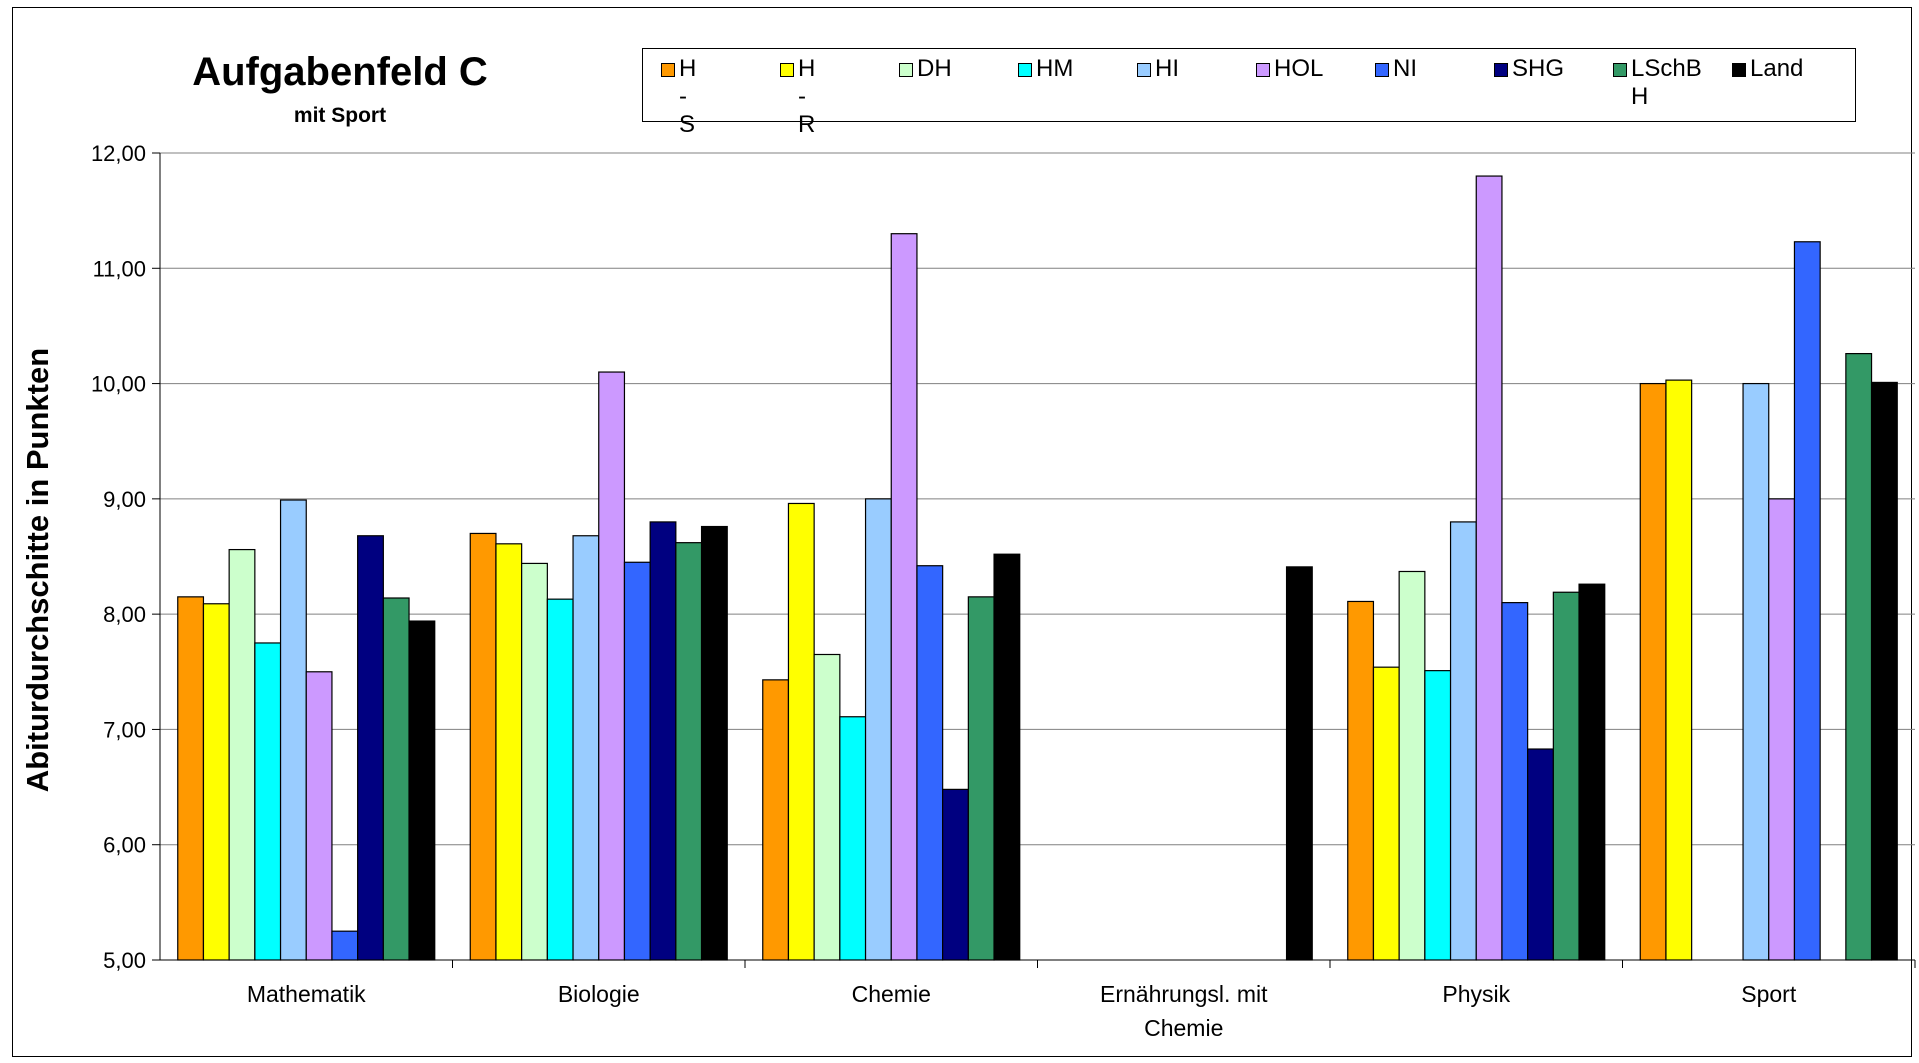 The image size is (1919, 1063). I want to click on legend-label: HOL, so click(1299, 68).